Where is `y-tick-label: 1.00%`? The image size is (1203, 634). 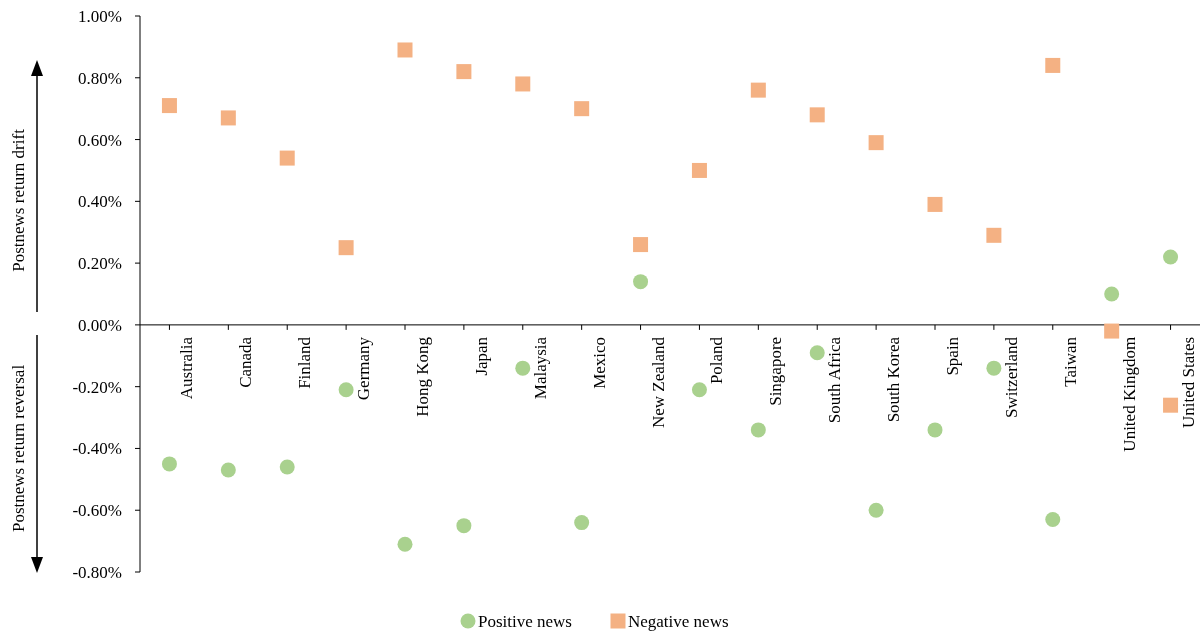 y-tick-label: 1.00% is located at coordinates (100, 16).